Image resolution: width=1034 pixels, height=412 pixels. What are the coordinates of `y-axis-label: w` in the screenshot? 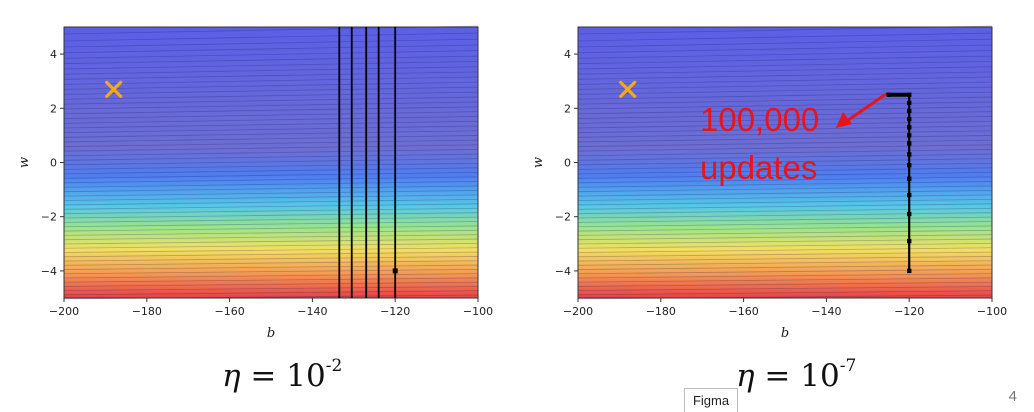 It's located at (24, 162).